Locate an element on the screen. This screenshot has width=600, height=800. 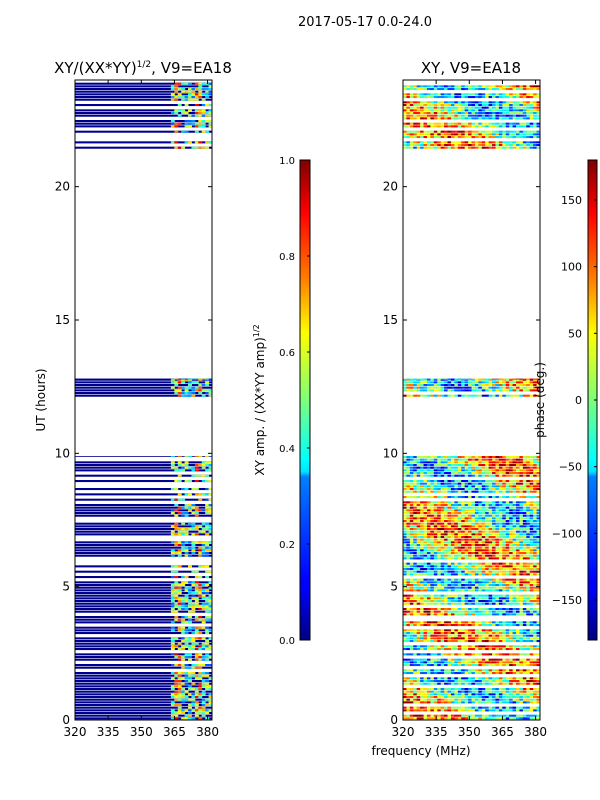
colorbar-phase: −150 −100 −50 0 50 100 150 phase (deg.) is located at coordinates (565, 400).